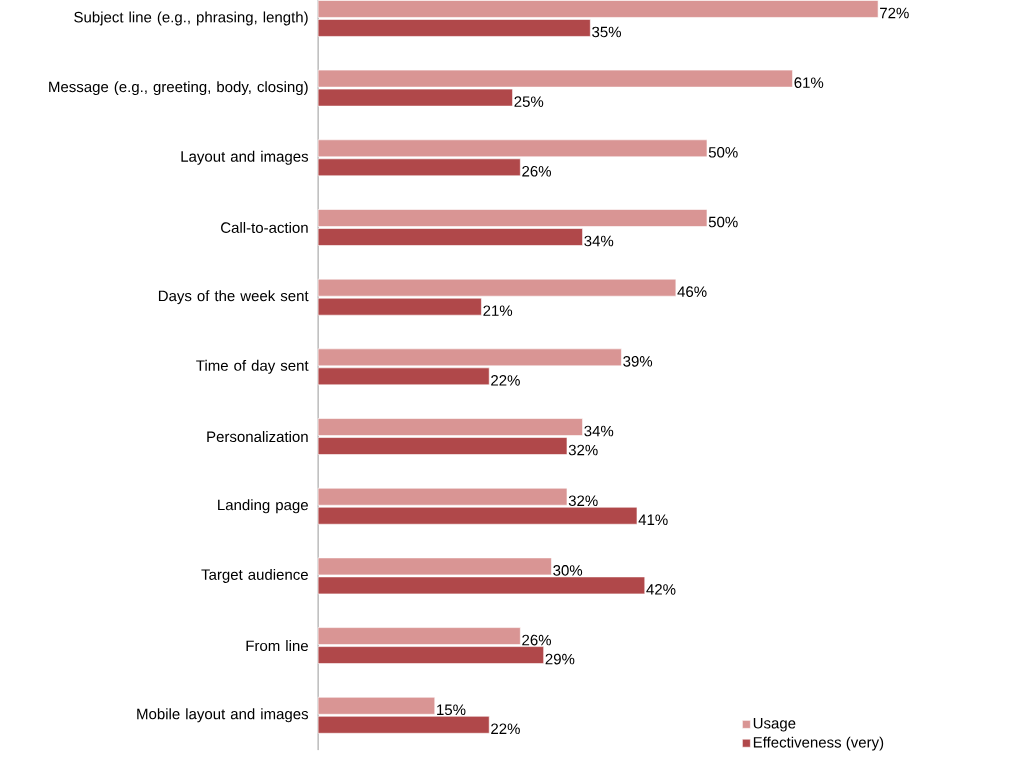  What do you see at coordinates (178, 88) in the screenshot?
I see `y-tick-label: Message (e.g., greeting, body, closing)` at bounding box center [178, 88].